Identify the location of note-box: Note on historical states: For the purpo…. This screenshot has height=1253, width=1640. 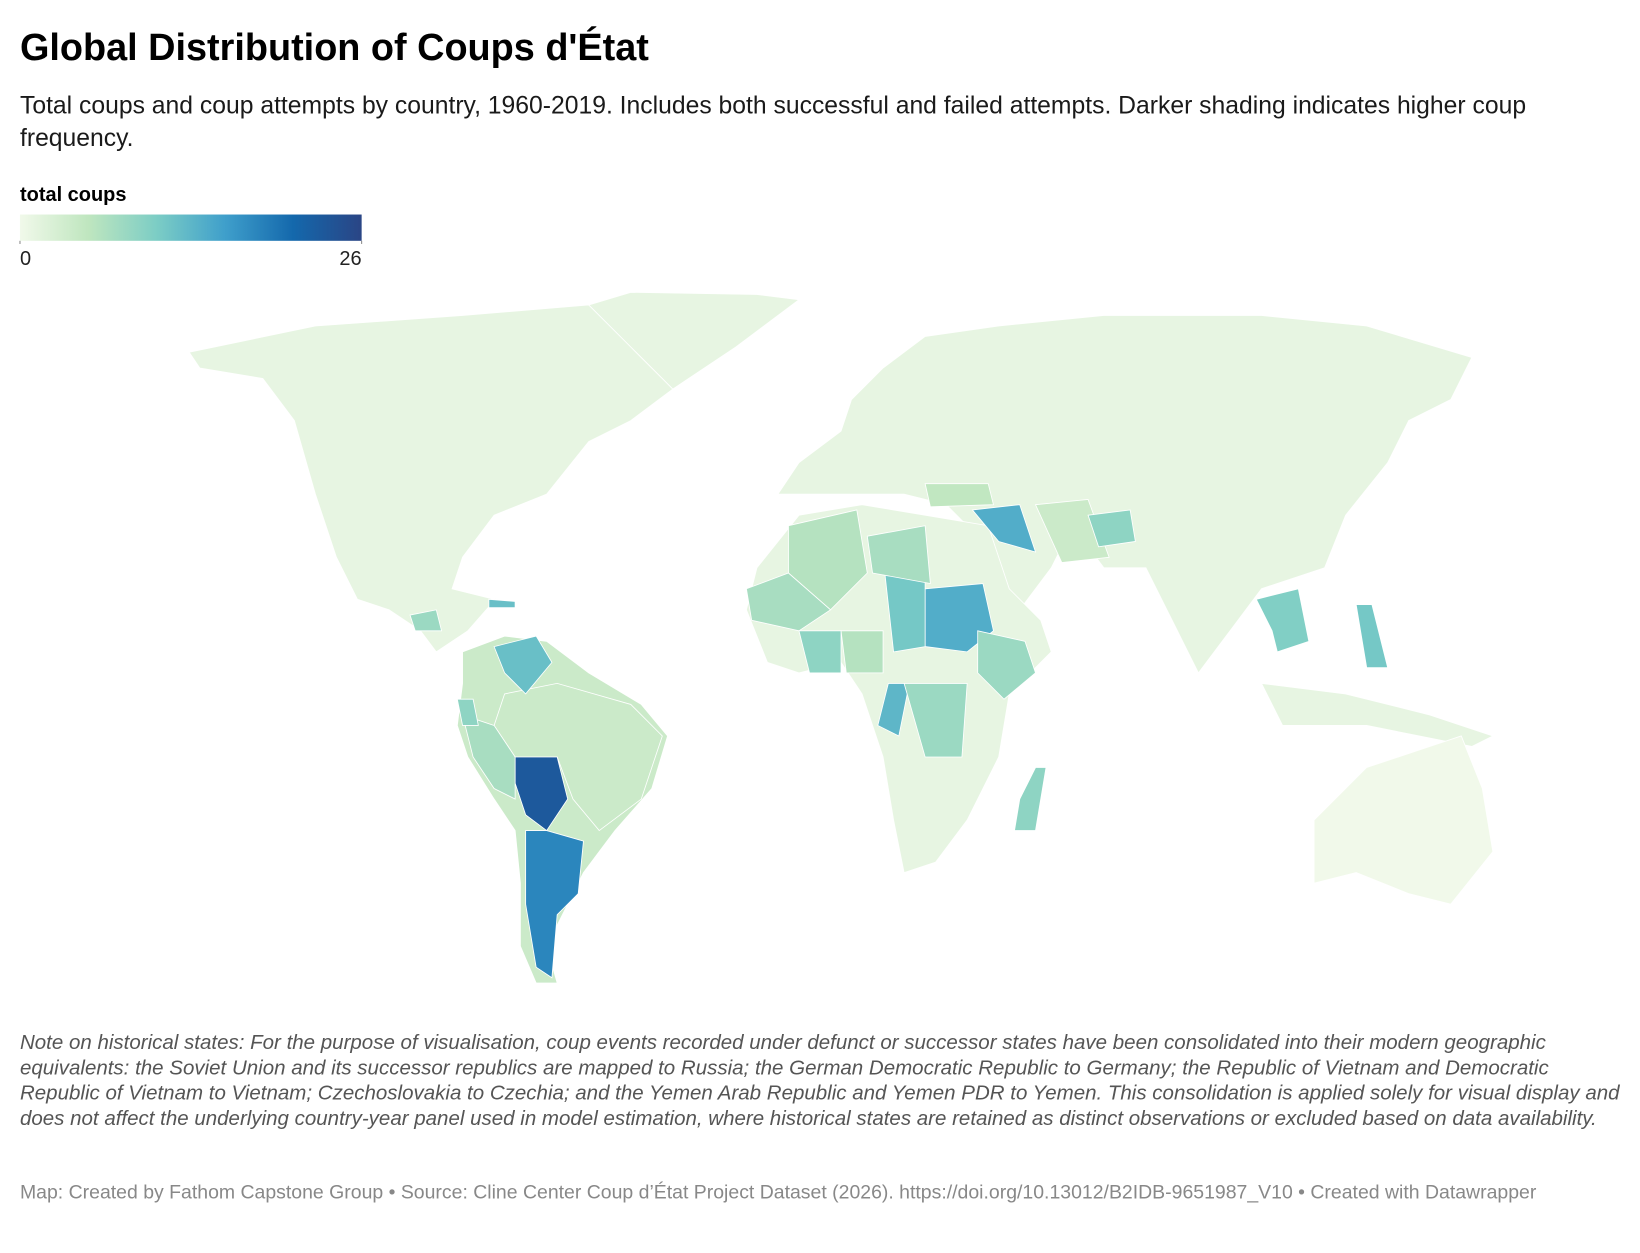
(819, 1081).